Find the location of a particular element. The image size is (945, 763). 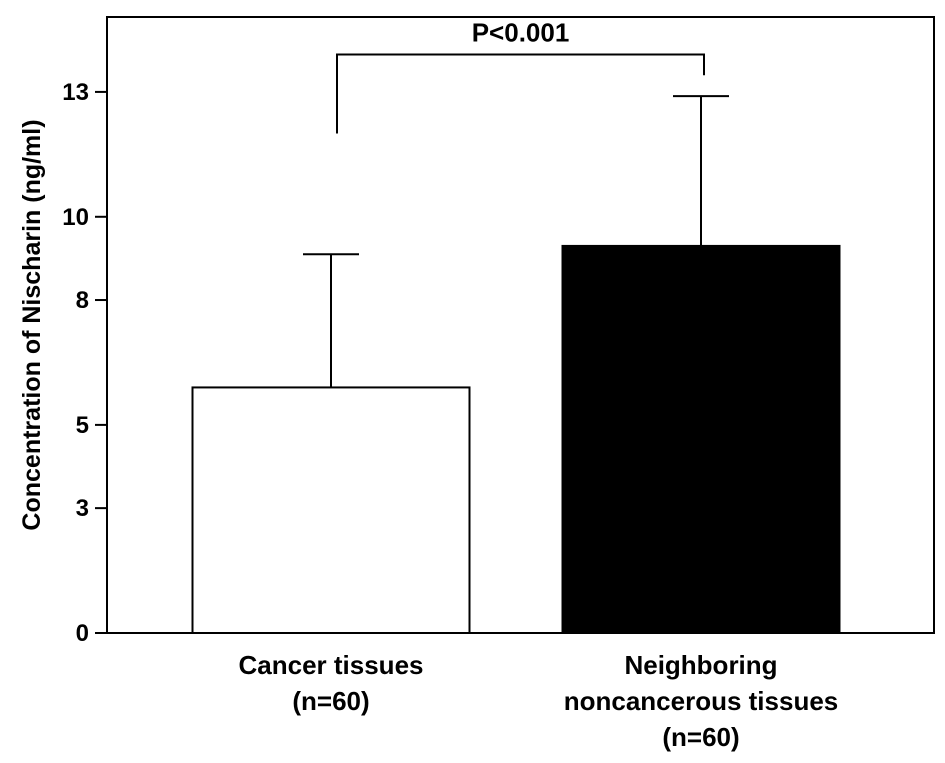

y-axis-label: Concentration of Nischarin (ng/ml) is located at coordinates (32, 324).